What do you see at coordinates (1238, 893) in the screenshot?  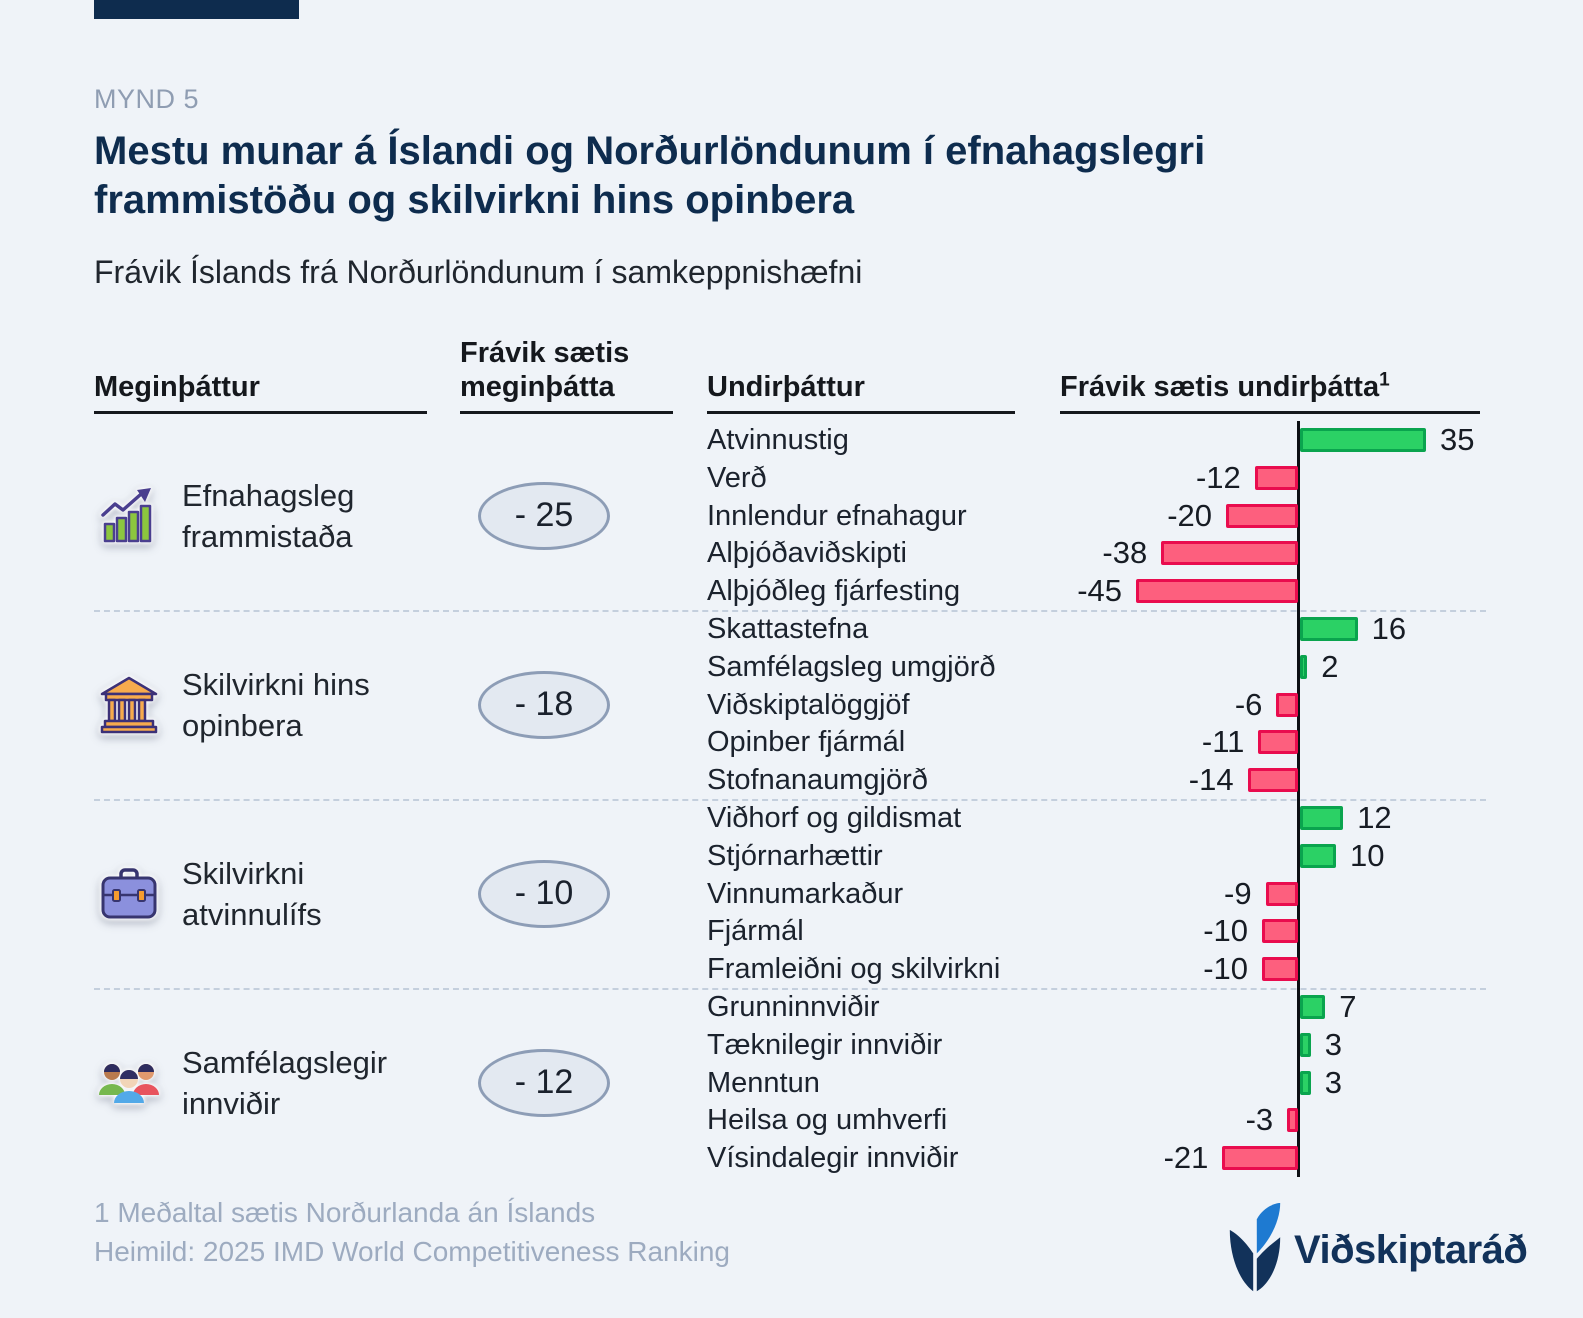 I see `bar-value-label: -9` at bounding box center [1238, 893].